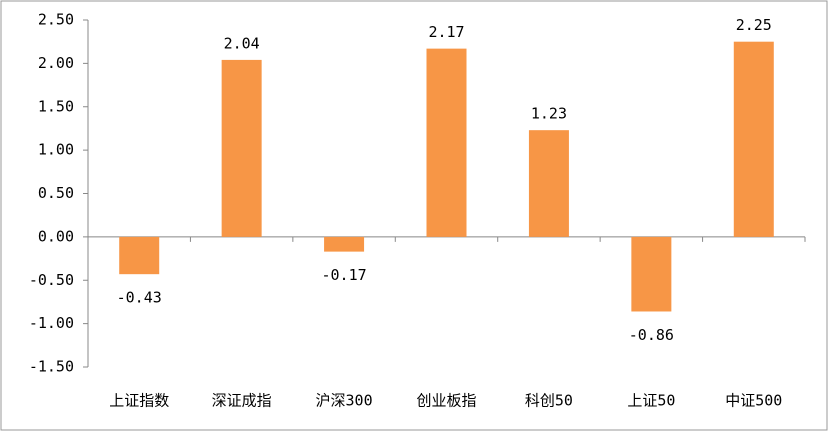  Describe the element at coordinates (56, 236) in the screenshot. I see `y-tick-label: 0.00` at that location.